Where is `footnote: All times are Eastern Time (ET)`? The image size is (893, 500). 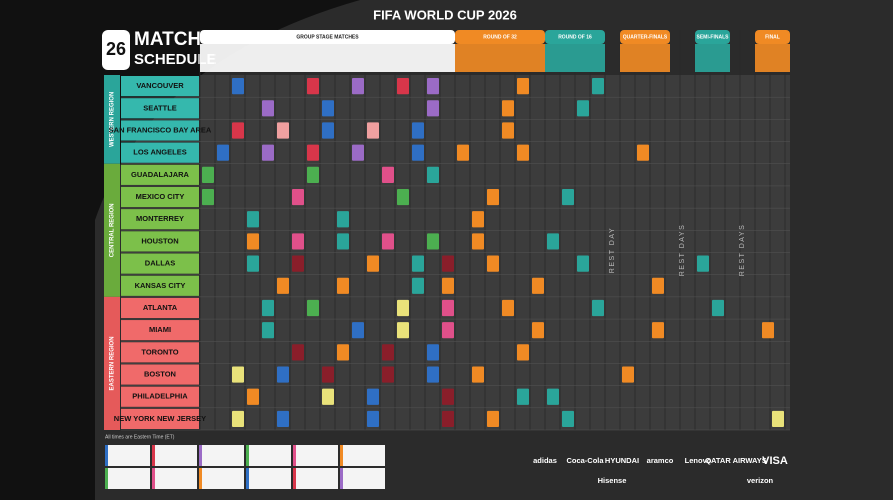 footnote: All times are Eastern Time (ET) is located at coordinates (140, 437).